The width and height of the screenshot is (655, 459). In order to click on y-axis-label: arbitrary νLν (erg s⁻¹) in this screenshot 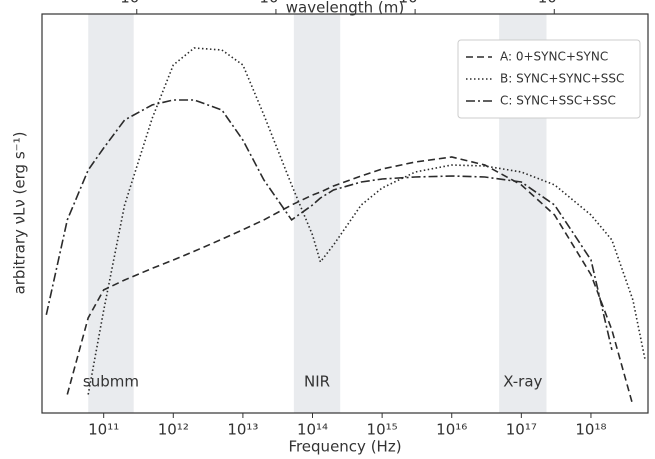, I will do `click(20, 213)`.